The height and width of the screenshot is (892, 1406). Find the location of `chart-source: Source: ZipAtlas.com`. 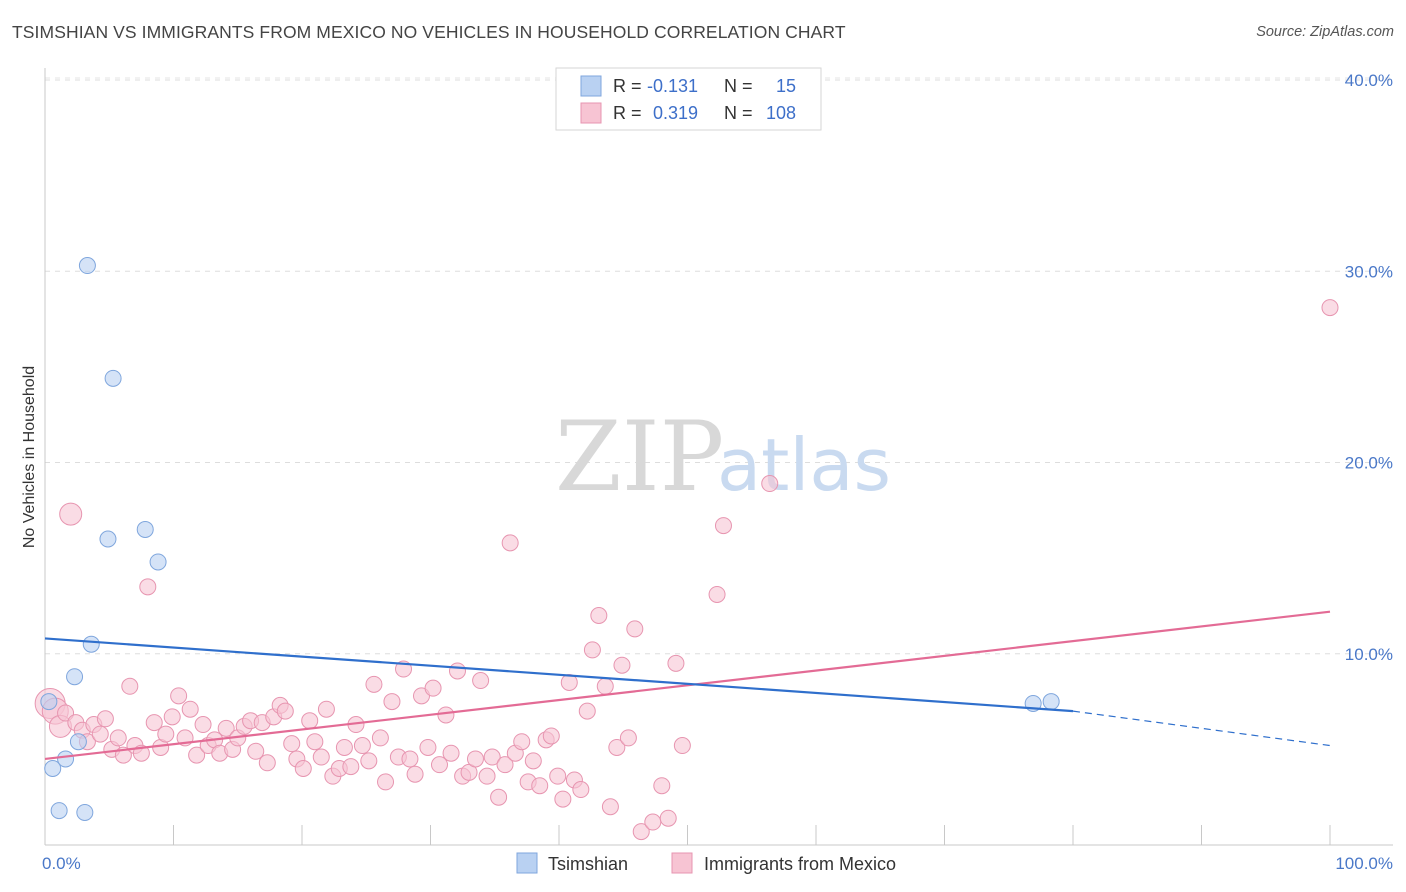

chart-source: Source: ZipAtlas.com is located at coordinates (1325, 32).